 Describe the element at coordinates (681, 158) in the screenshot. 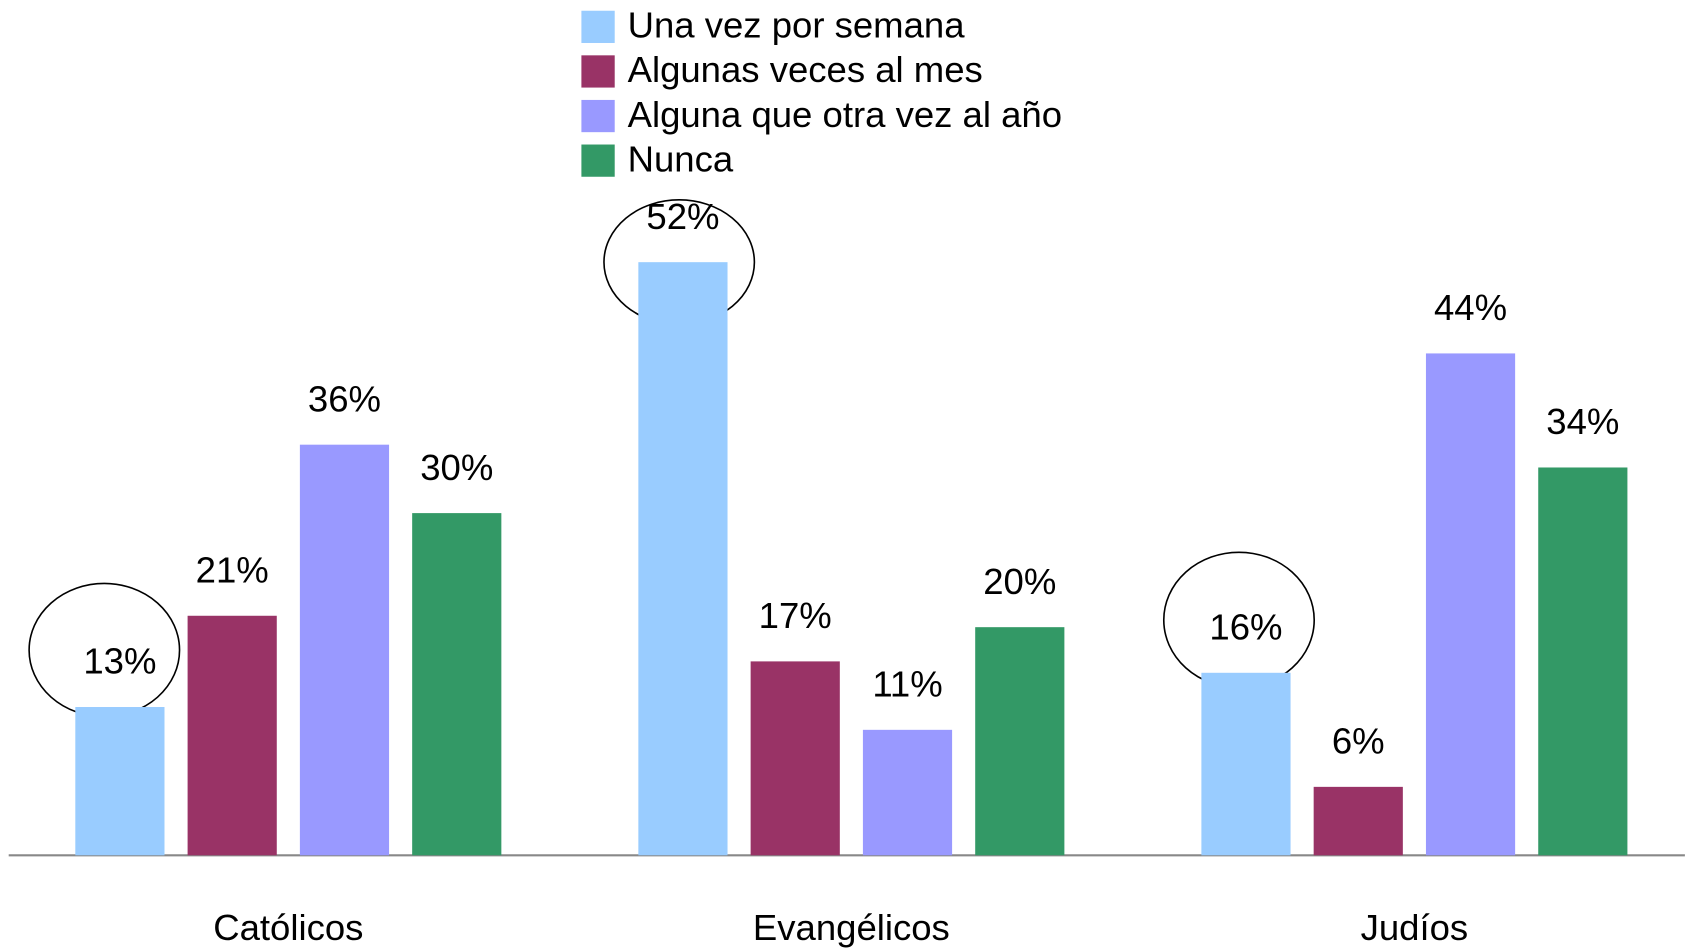

I see `legend-label: Nunca` at that location.